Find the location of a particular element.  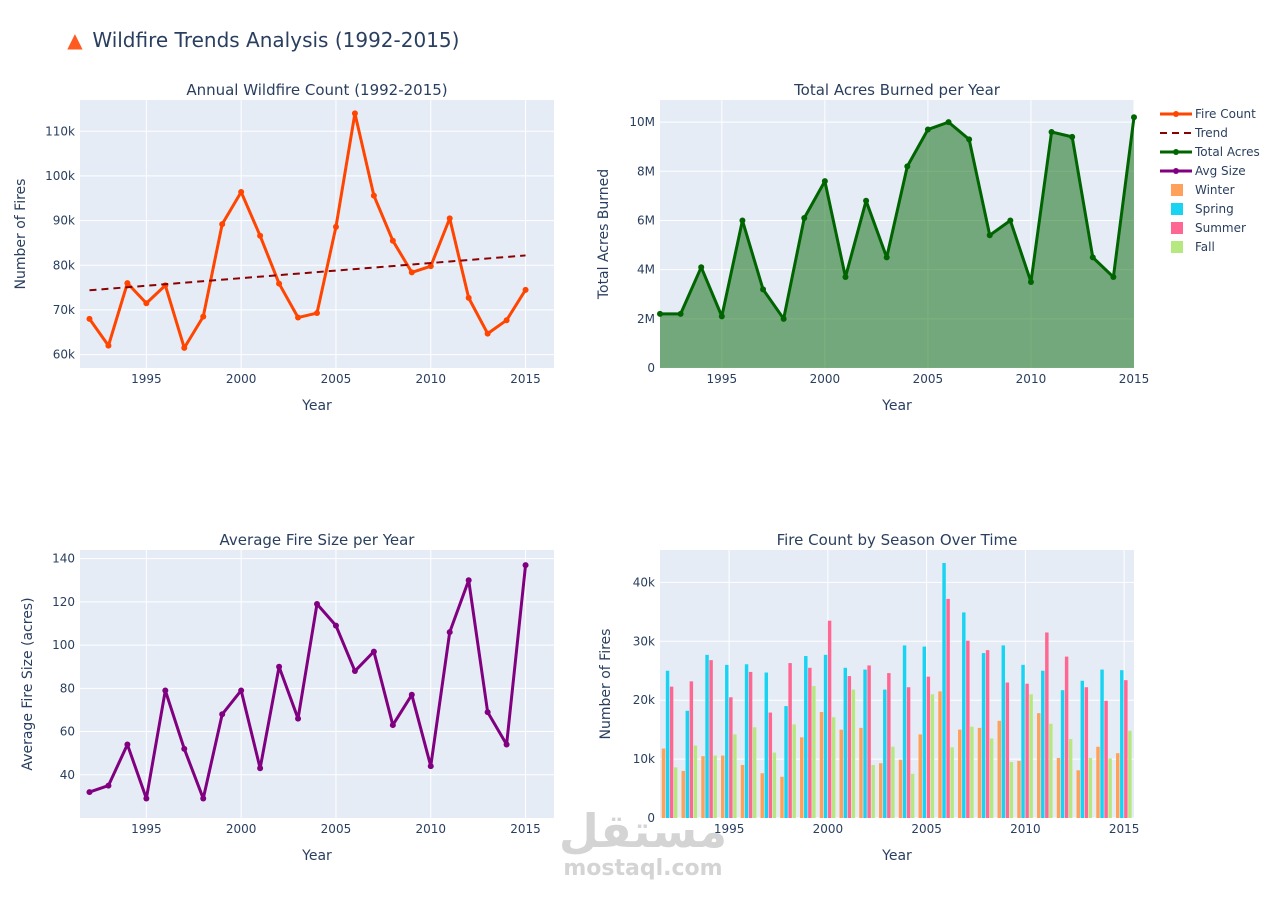

annual-count-y-tick-label: 60k is located at coordinates (64, 355).